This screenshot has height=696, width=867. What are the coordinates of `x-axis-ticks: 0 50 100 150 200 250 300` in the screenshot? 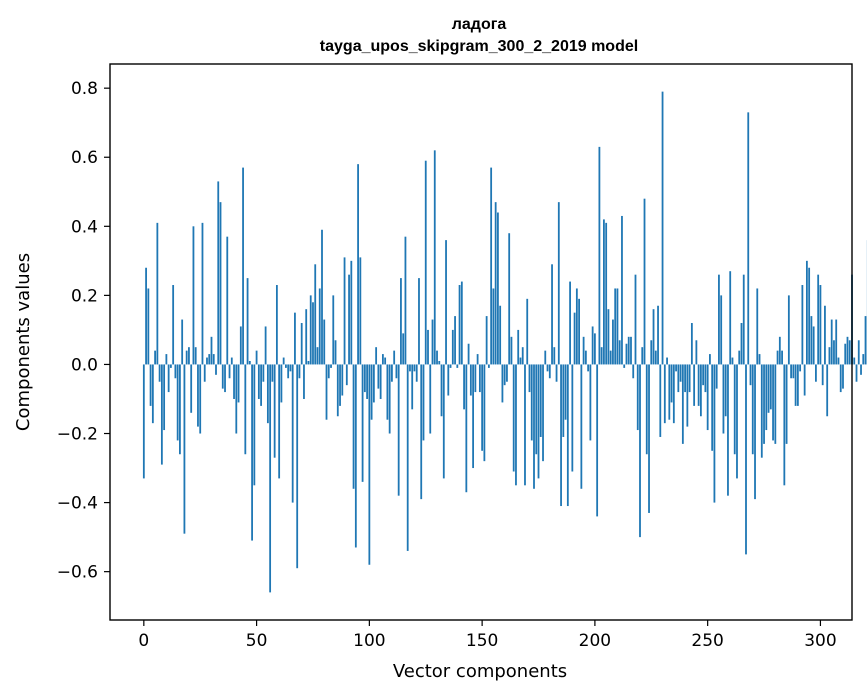 It's located at (487, 635).